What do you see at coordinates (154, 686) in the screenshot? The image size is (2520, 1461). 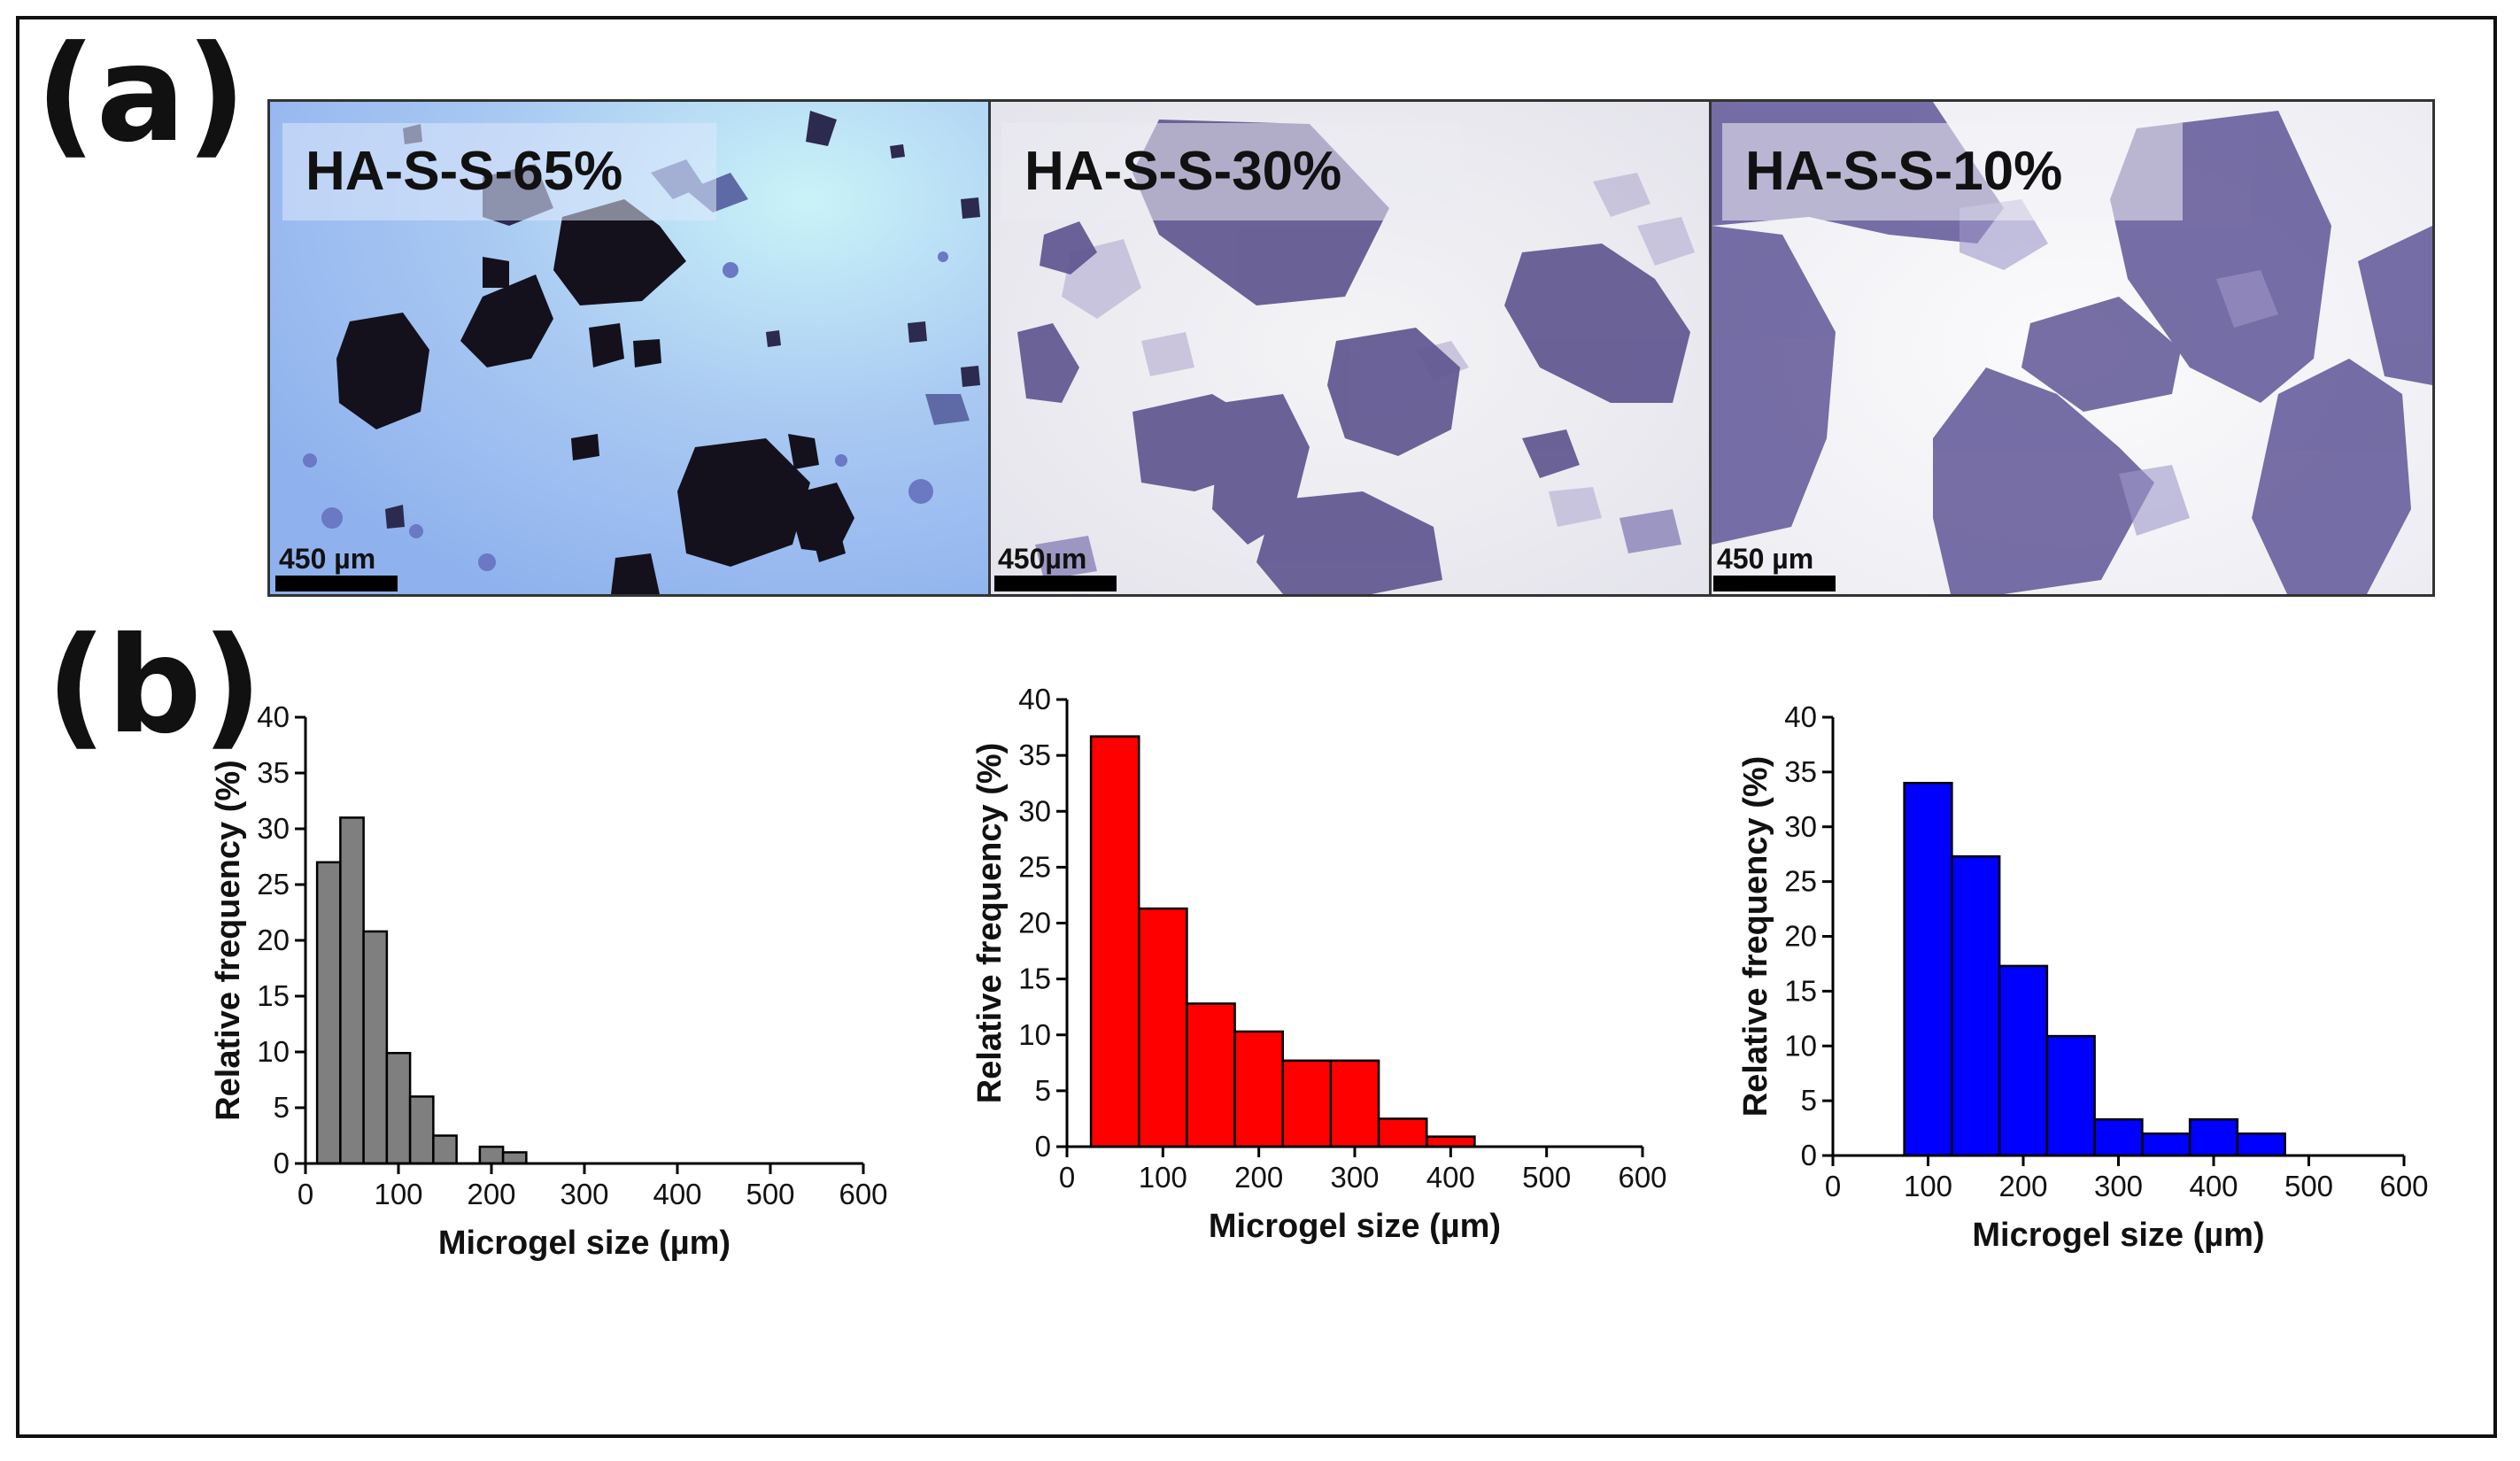 I see `panel-b-label: (b)` at bounding box center [154, 686].